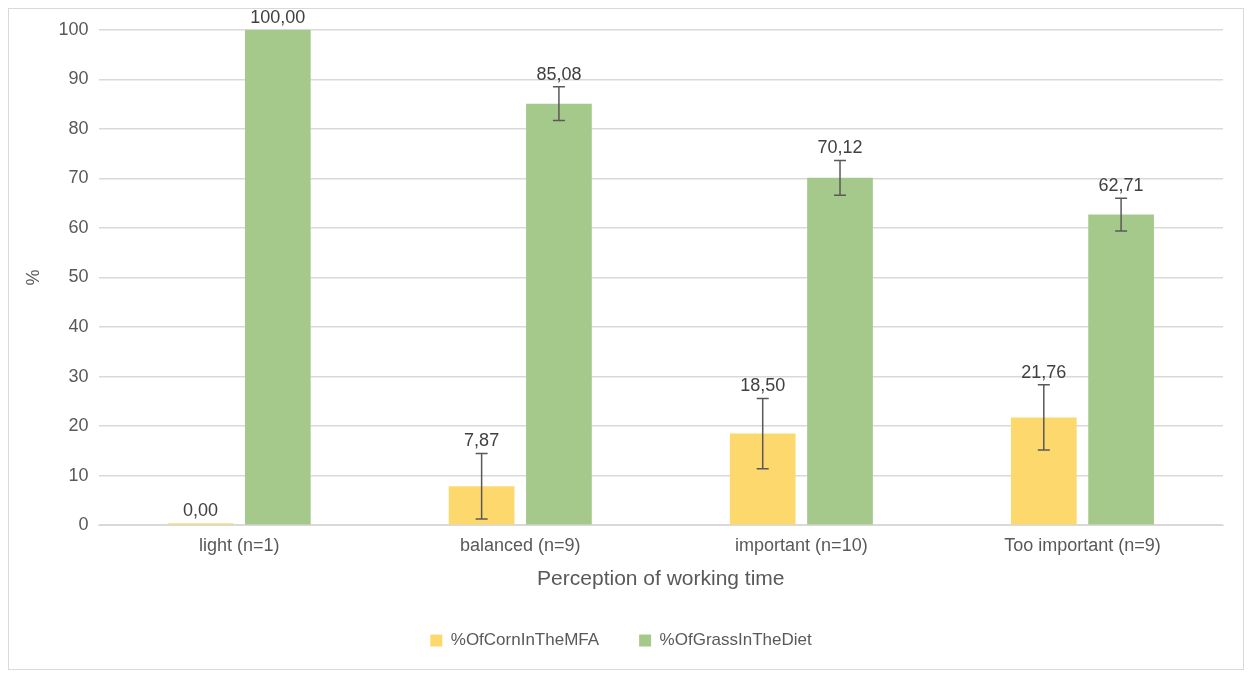  I want to click on y-tick-label: 30, so click(78, 375).